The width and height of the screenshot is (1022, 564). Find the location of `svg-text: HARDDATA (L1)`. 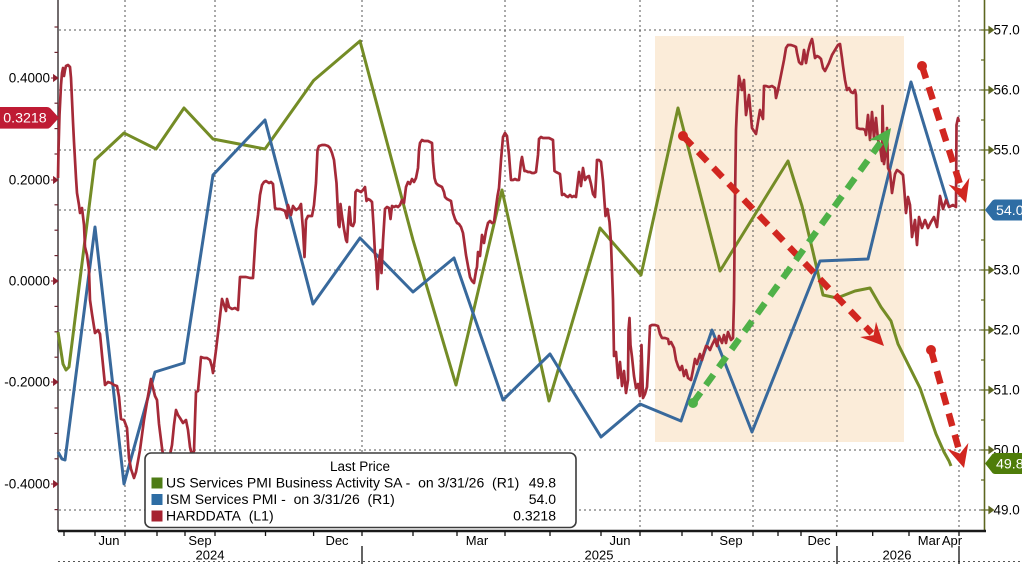

svg-text: HARDDATA (L1) is located at coordinates (220, 516).